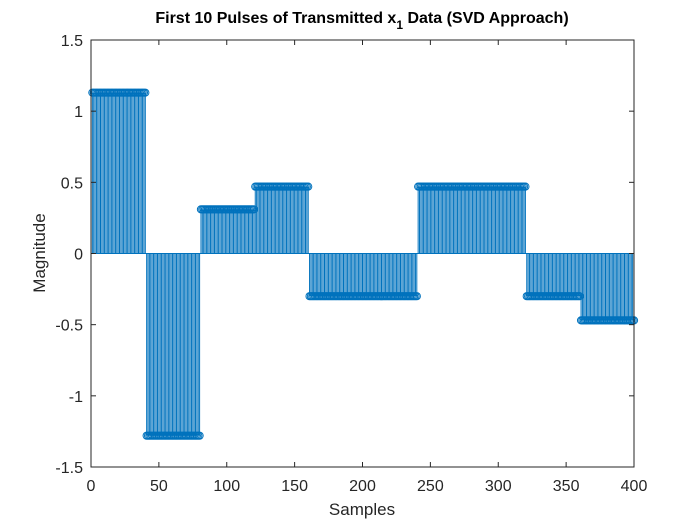 The width and height of the screenshot is (700, 525). Describe the element at coordinates (430, 486) in the screenshot. I see `x-tick-label: 250` at that location.